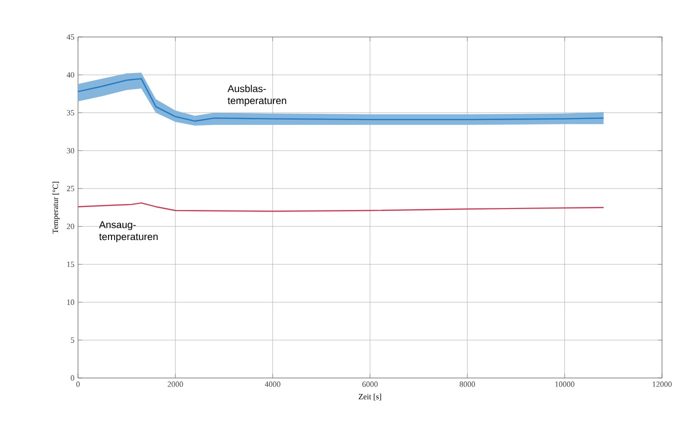 The image size is (679, 438). Describe the element at coordinates (257, 95) in the screenshot. I see `series-label: Ausblas-temperaturen` at that location.